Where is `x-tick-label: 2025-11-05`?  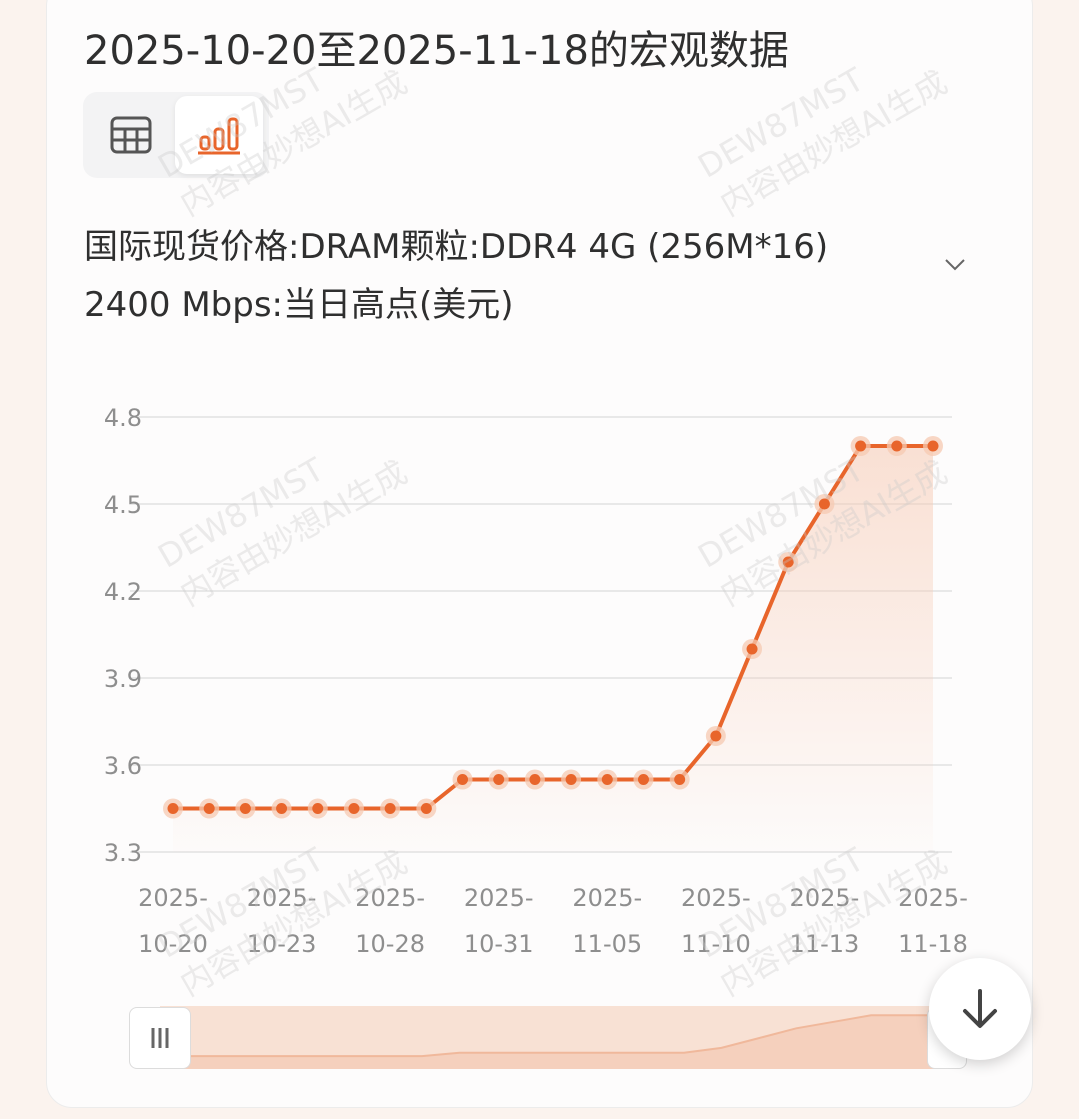 x-tick-label: 2025-11-05 is located at coordinates (607, 921).